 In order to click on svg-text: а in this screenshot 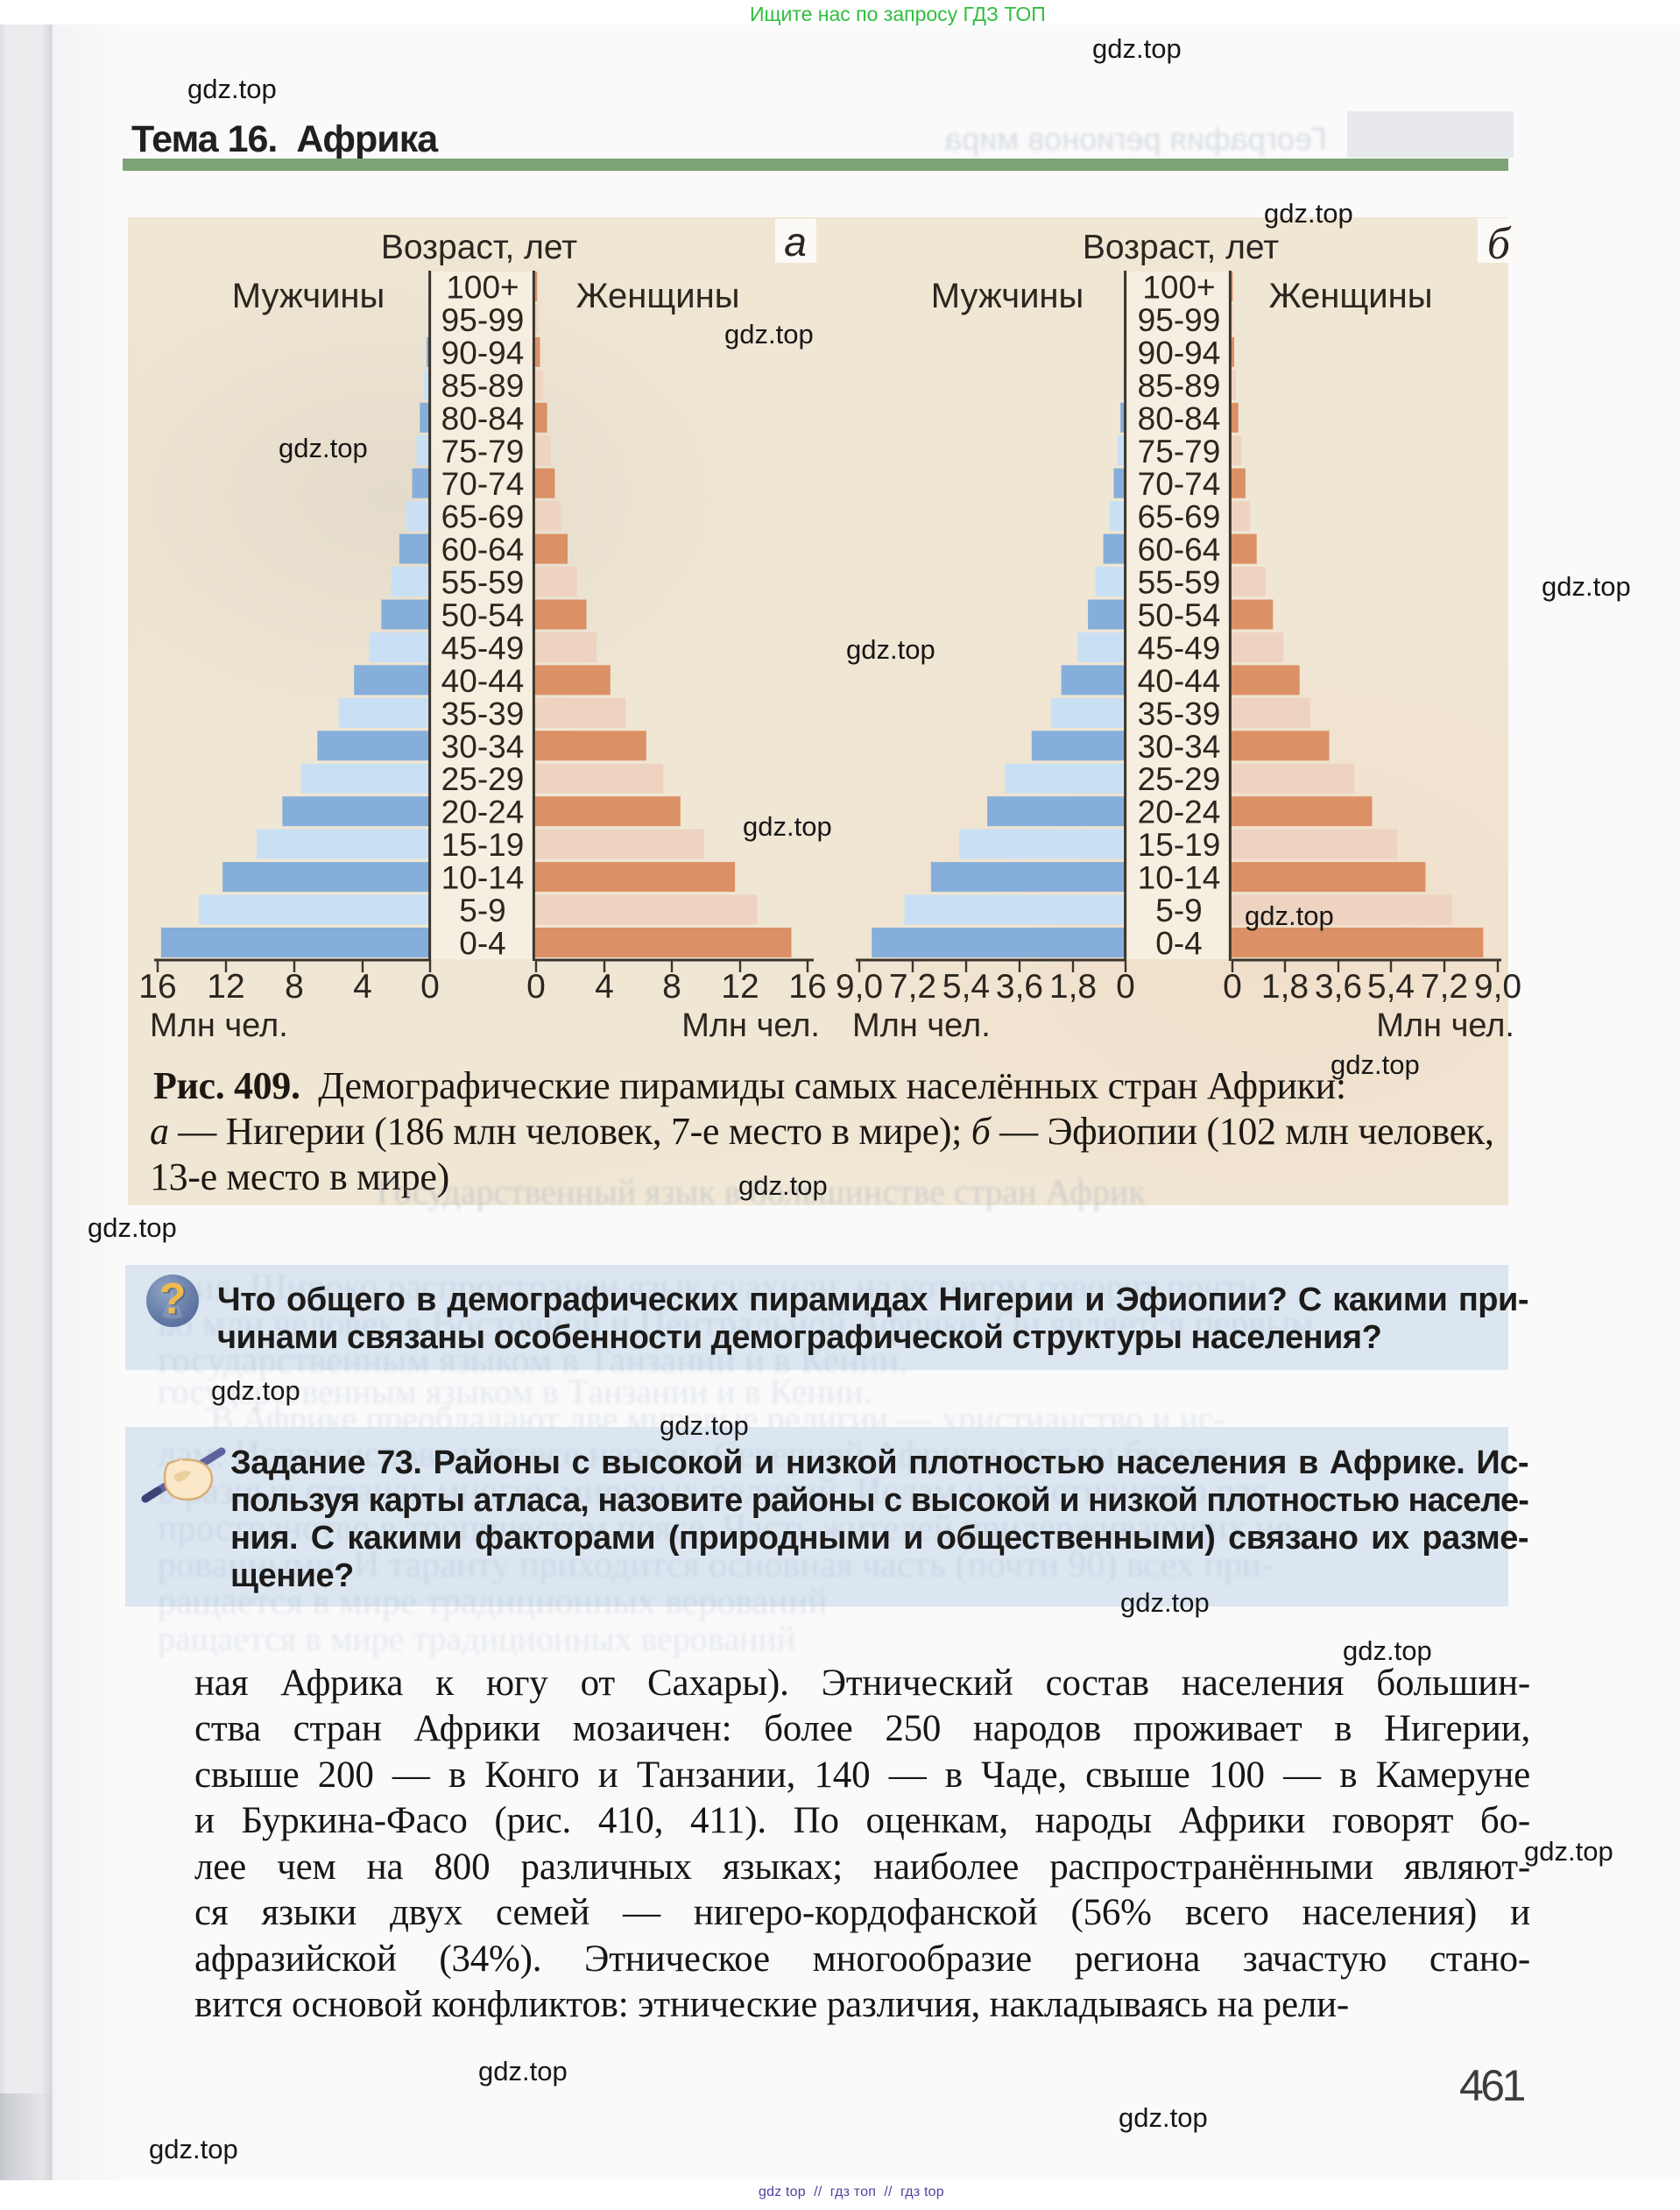, I will do `click(795, 242)`.